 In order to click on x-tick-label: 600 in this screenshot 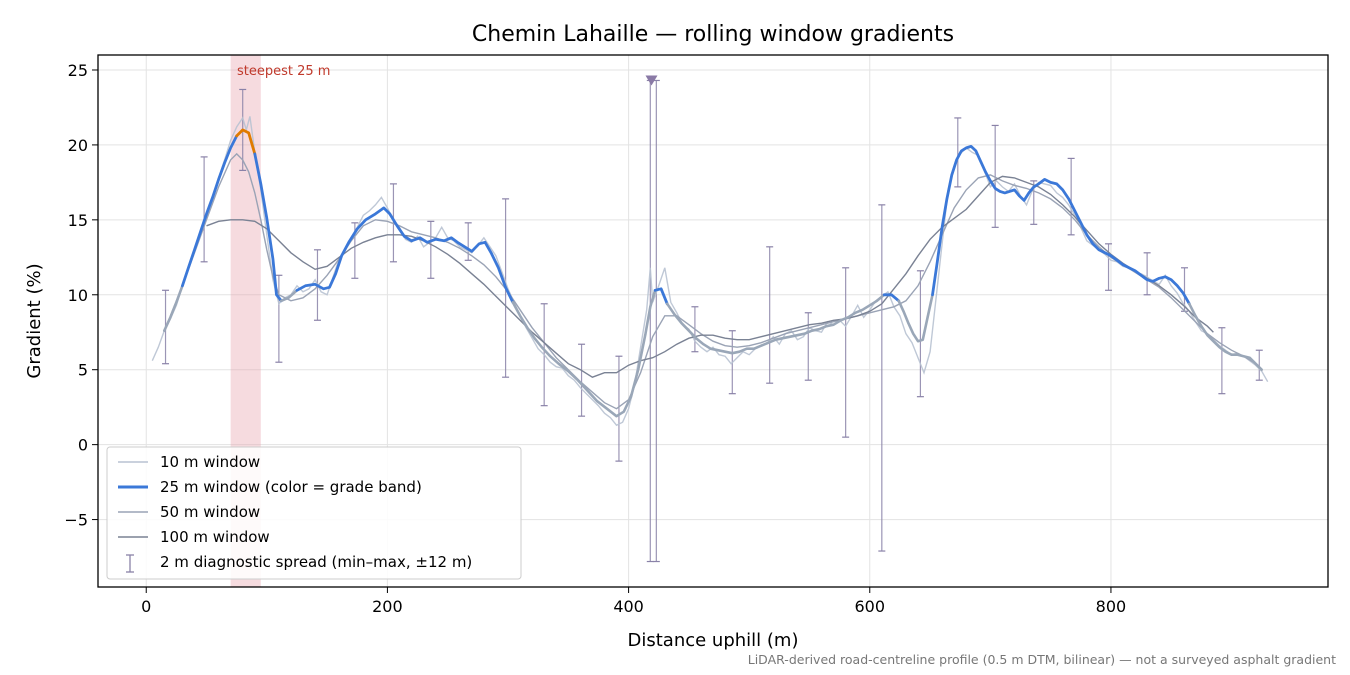, I will do `click(869, 606)`.